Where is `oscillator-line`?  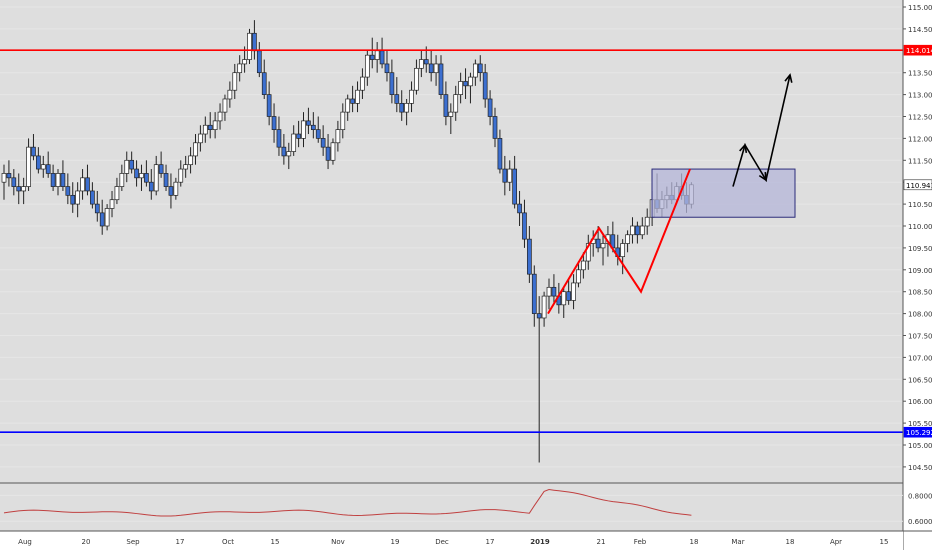
oscillator-line is located at coordinates (347, 503).